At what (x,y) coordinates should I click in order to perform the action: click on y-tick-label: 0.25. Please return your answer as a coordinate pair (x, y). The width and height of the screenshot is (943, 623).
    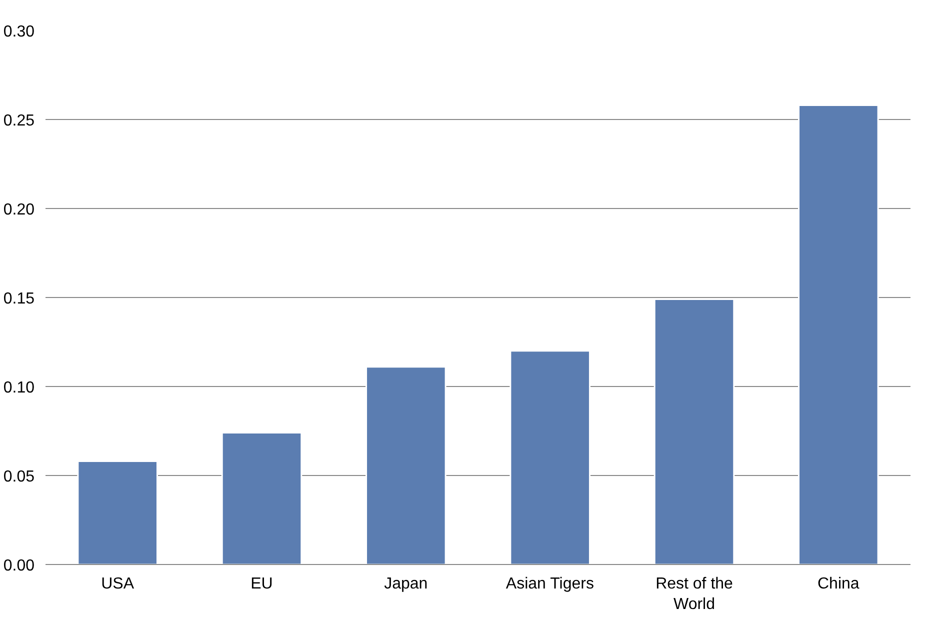
    Looking at the image, I should click on (19, 121).